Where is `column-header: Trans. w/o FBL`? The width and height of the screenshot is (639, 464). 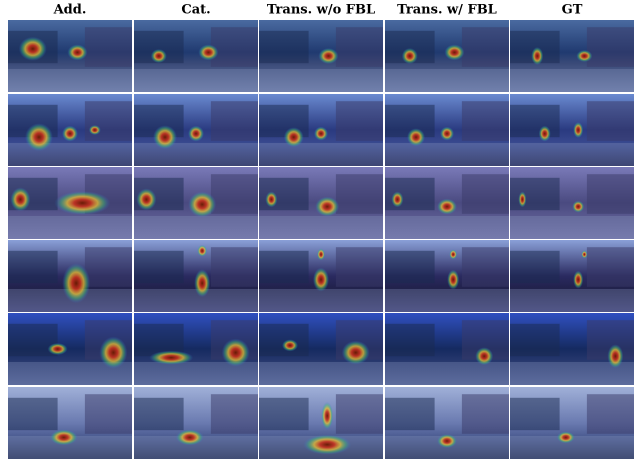 column-header: Trans. w/o FBL is located at coordinates (321, 10).